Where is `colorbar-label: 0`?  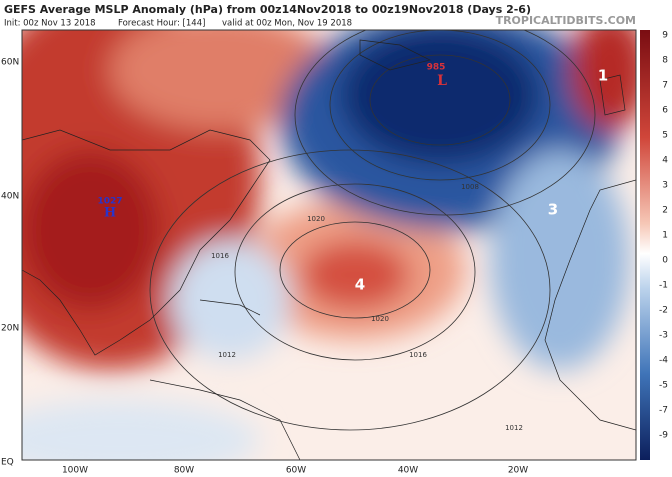 colorbar-label: 0 is located at coordinates (665, 261).